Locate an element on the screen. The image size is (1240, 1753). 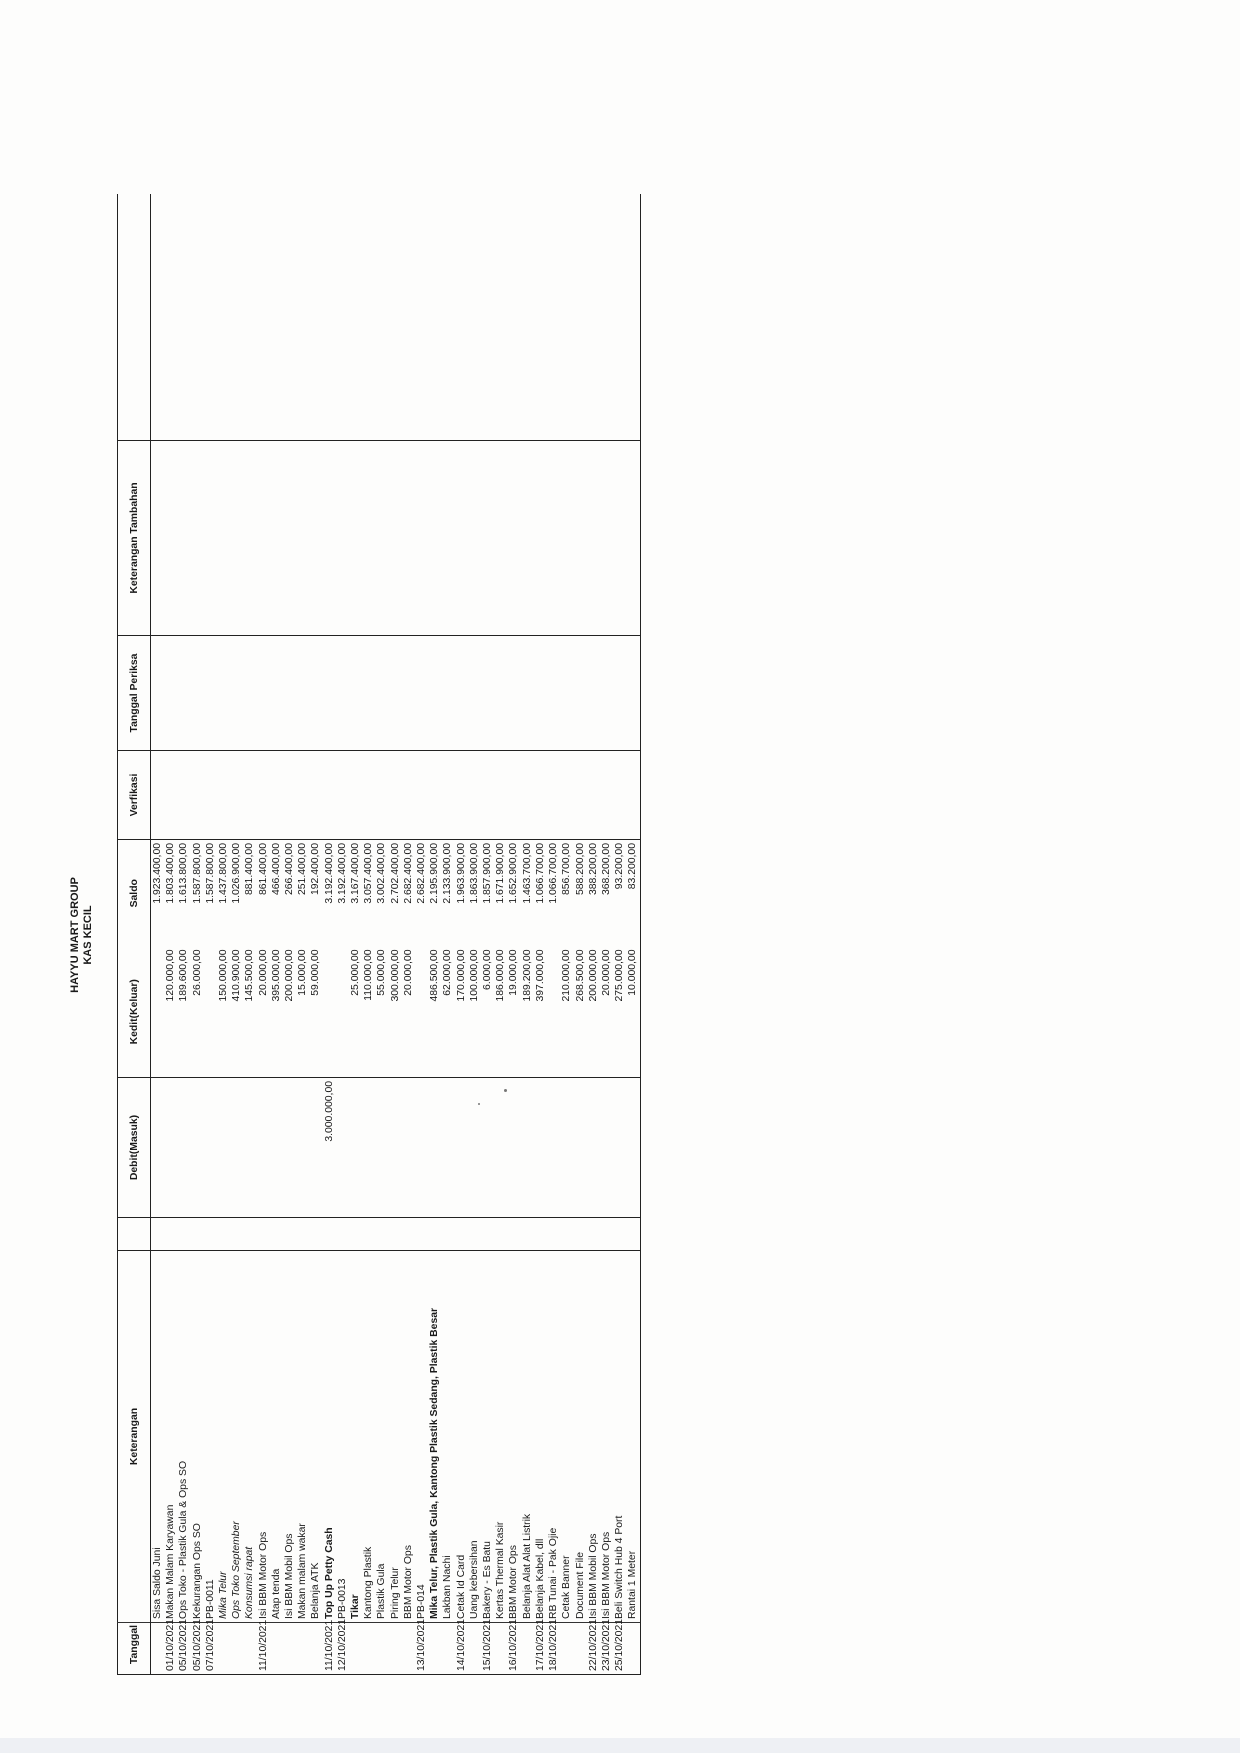
table-row: Belanja ATK 59.000,00 192.400,00 is located at coordinates (316, 935).